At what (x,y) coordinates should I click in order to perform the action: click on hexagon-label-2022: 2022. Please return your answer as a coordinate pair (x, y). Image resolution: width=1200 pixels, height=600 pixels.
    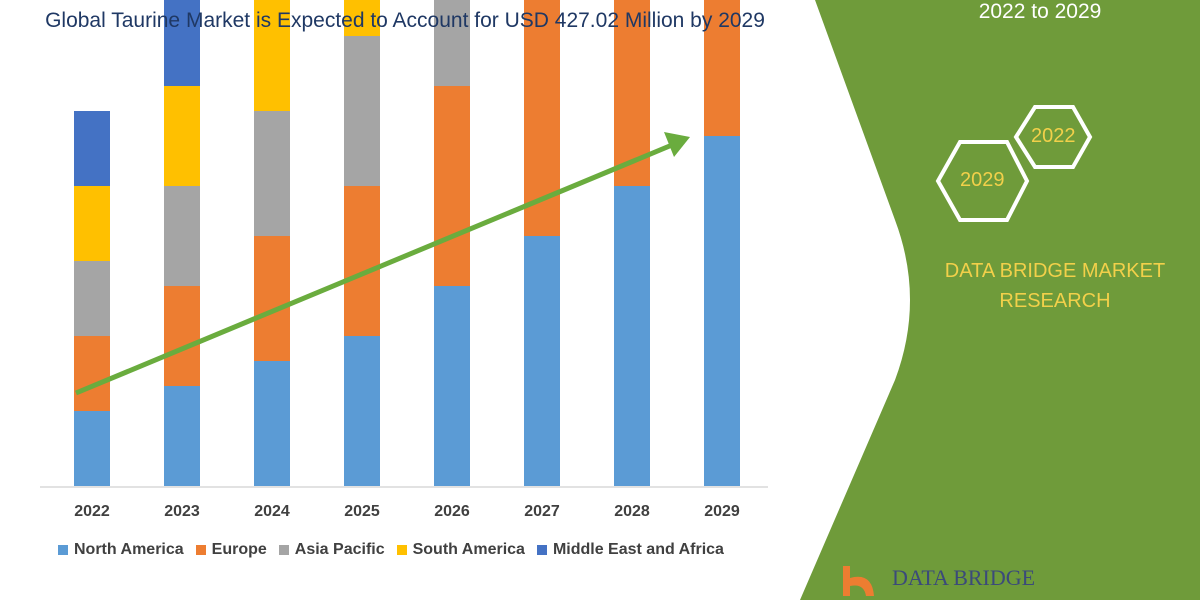
    Looking at the image, I should click on (1053, 136).